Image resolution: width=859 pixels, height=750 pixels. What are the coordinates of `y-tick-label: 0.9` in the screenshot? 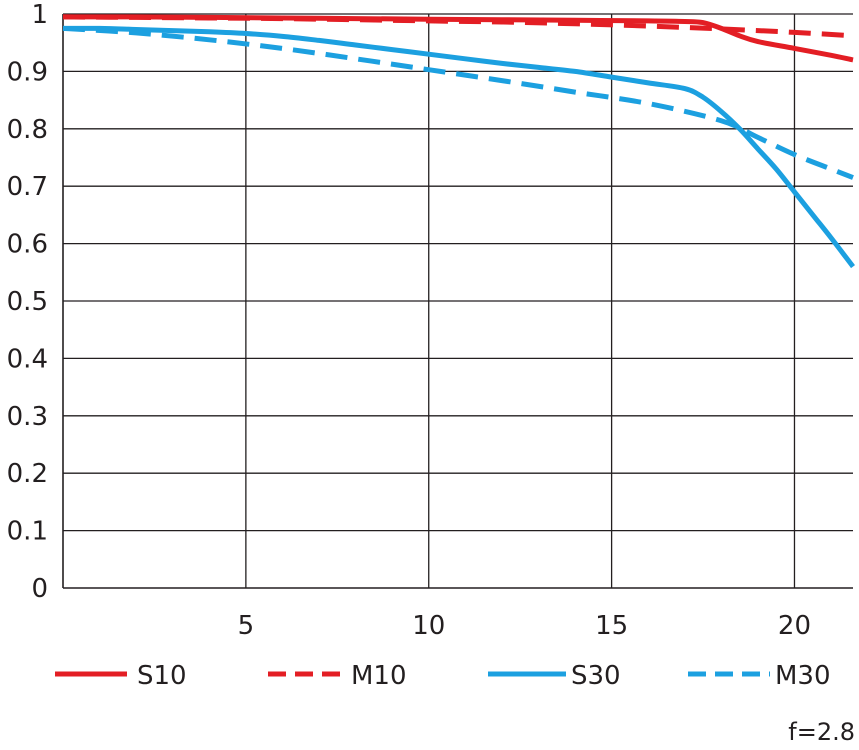 It's located at (27, 72).